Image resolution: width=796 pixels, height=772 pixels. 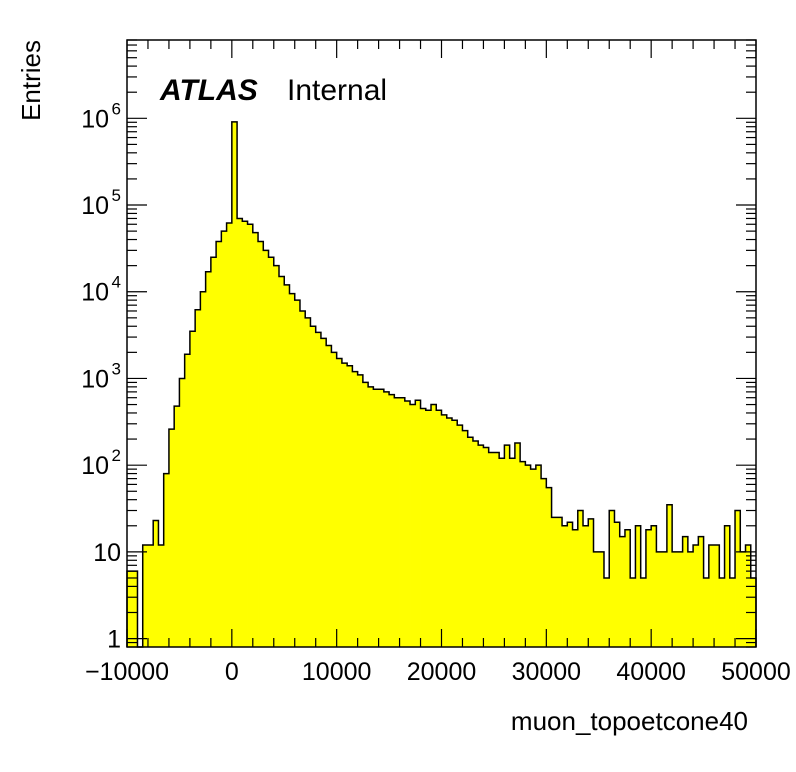 What do you see at coordinates (629, 721) in the screenshot?
I see `x-axis-title: muon_topoetcone40` at bounding box center [629, 721].